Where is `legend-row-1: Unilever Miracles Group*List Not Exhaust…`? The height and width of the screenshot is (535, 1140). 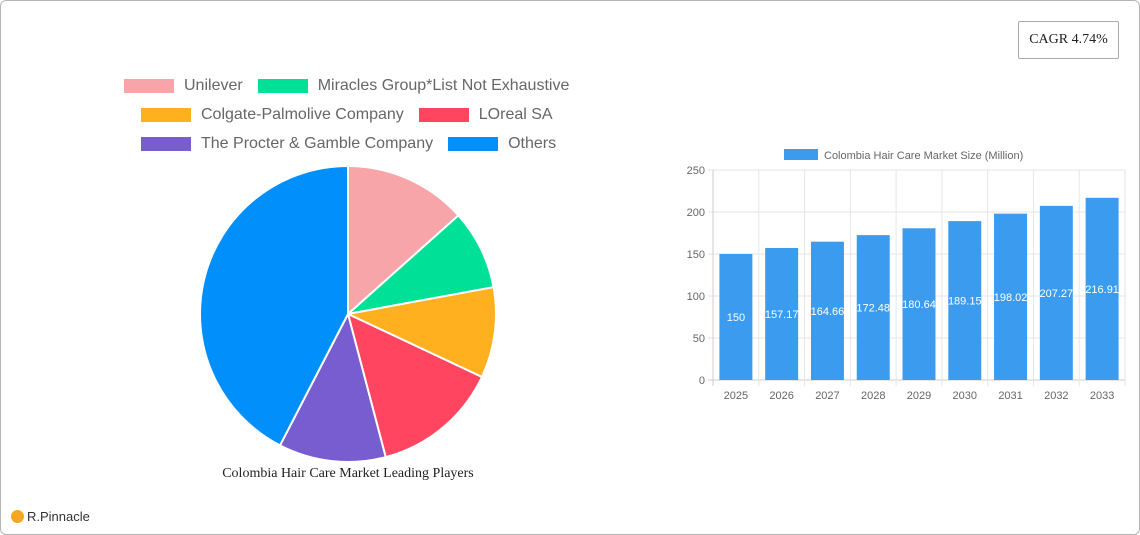
legend-row-1: Unilever Miracles Group*List Not Exhaust… is located at coordinates (354, 86).